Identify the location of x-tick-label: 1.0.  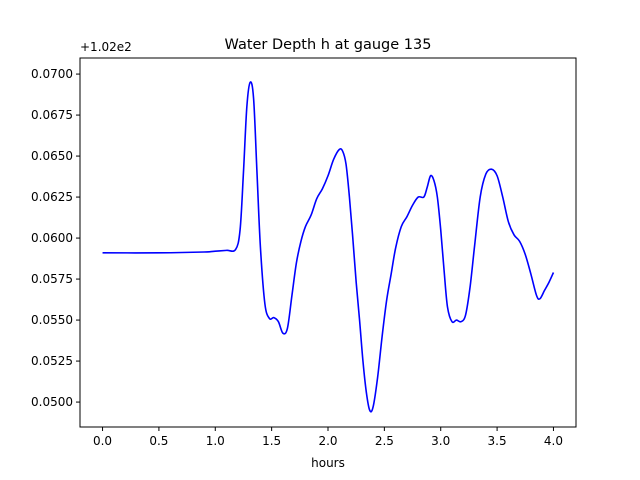
(215, 441).